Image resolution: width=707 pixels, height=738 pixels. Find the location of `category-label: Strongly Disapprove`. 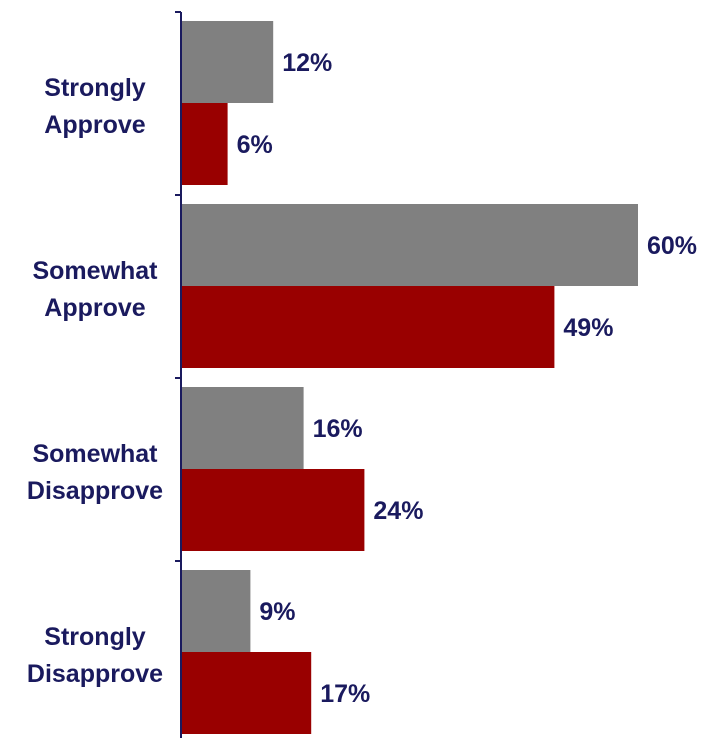

category-label: Strongly Disapprove is located at coordinates (95, 655).